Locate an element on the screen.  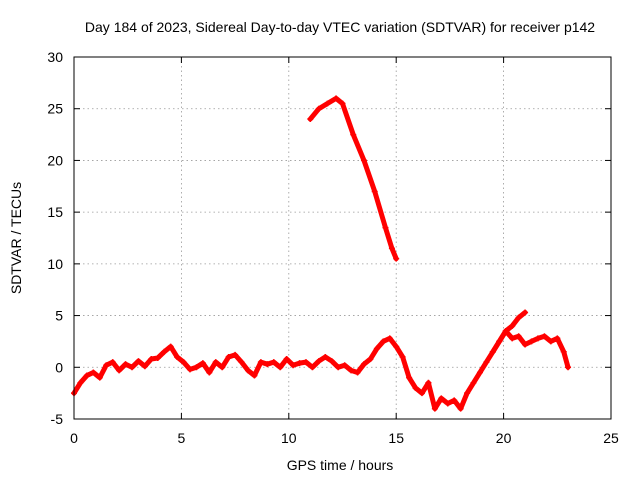
y-tick-label: 15 is located at coordinates (55, 212).